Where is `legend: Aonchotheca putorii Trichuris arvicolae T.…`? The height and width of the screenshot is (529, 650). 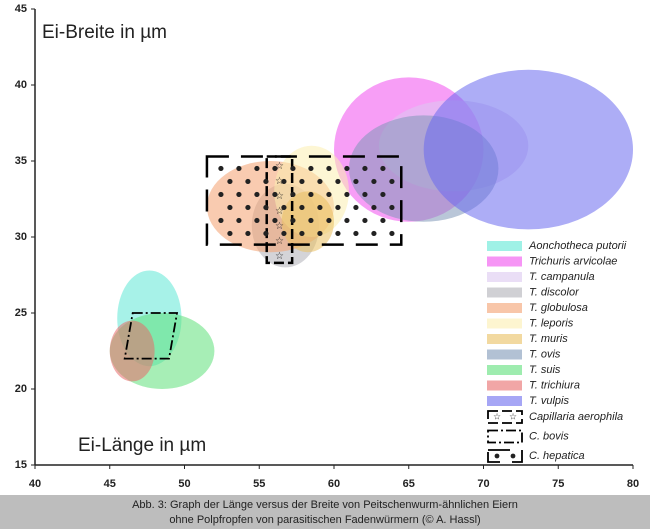
legend: Aonchotheca putorii Trichuris arvicolae T.… is located at coordinates (557, 351).